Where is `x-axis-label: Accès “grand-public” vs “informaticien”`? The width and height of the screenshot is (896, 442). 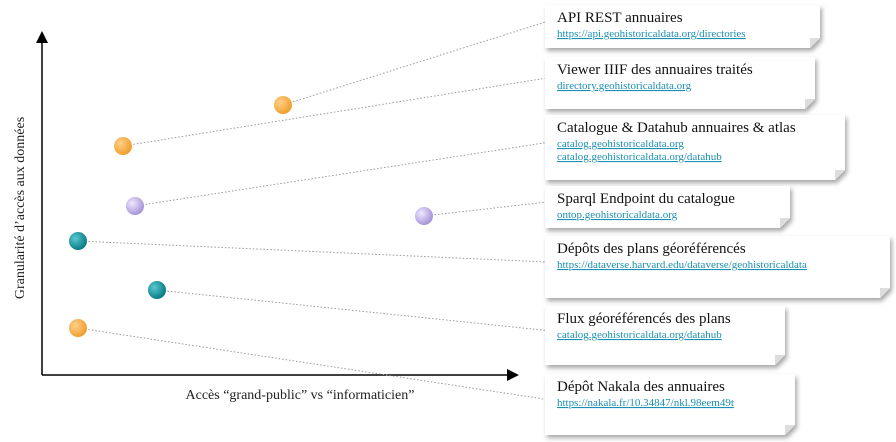 x-axis-label: Accès “grand-public” vs “informaticien” is located at coordinates (300, 395).